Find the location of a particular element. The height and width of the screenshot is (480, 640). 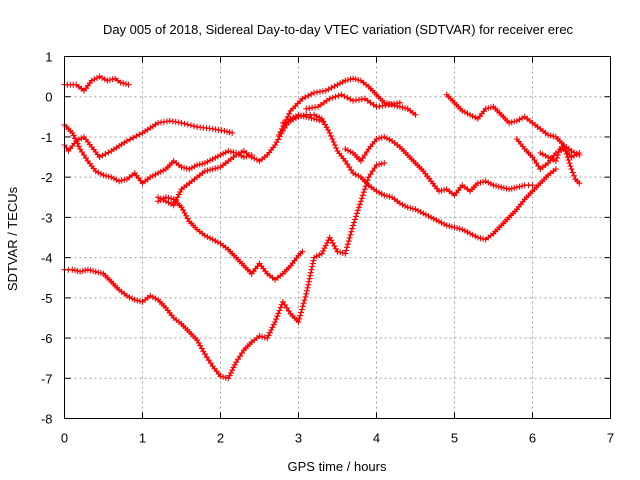

y-tick-label: -7 is located at coordinates (47, 378).